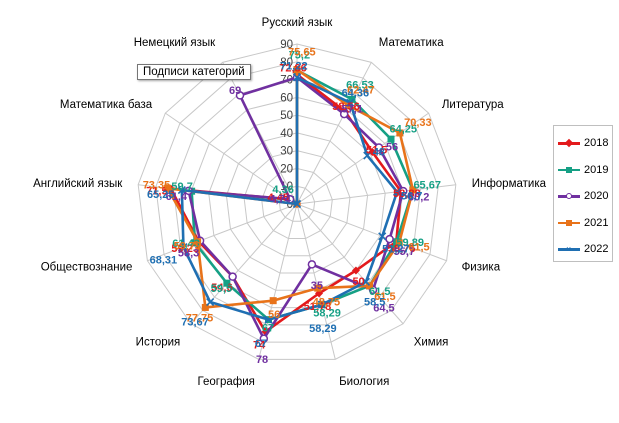  I want to click on tick-label: 30, so click(286, 152).